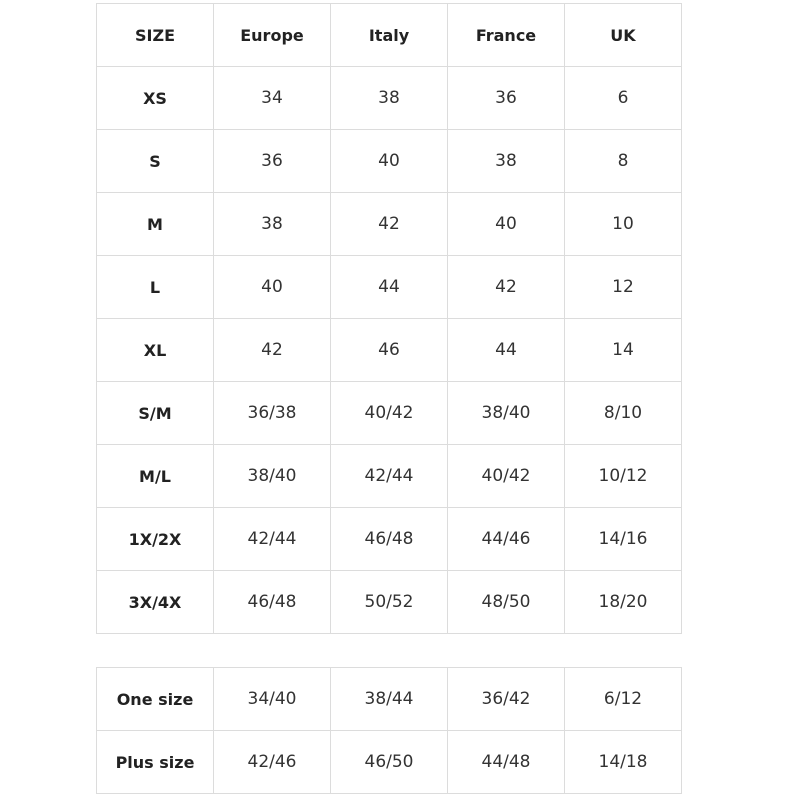  I want to click on size-value: 46, so click(389, 350).